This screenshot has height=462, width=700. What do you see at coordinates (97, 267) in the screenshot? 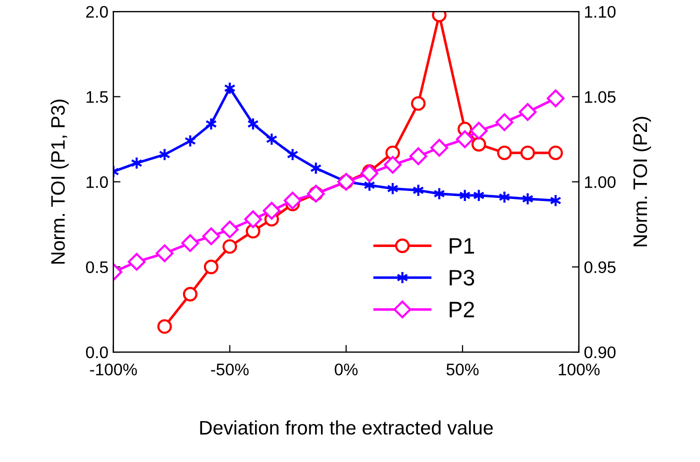
I see `y-tick-label: 0.5` at bounding box center [97, 267].